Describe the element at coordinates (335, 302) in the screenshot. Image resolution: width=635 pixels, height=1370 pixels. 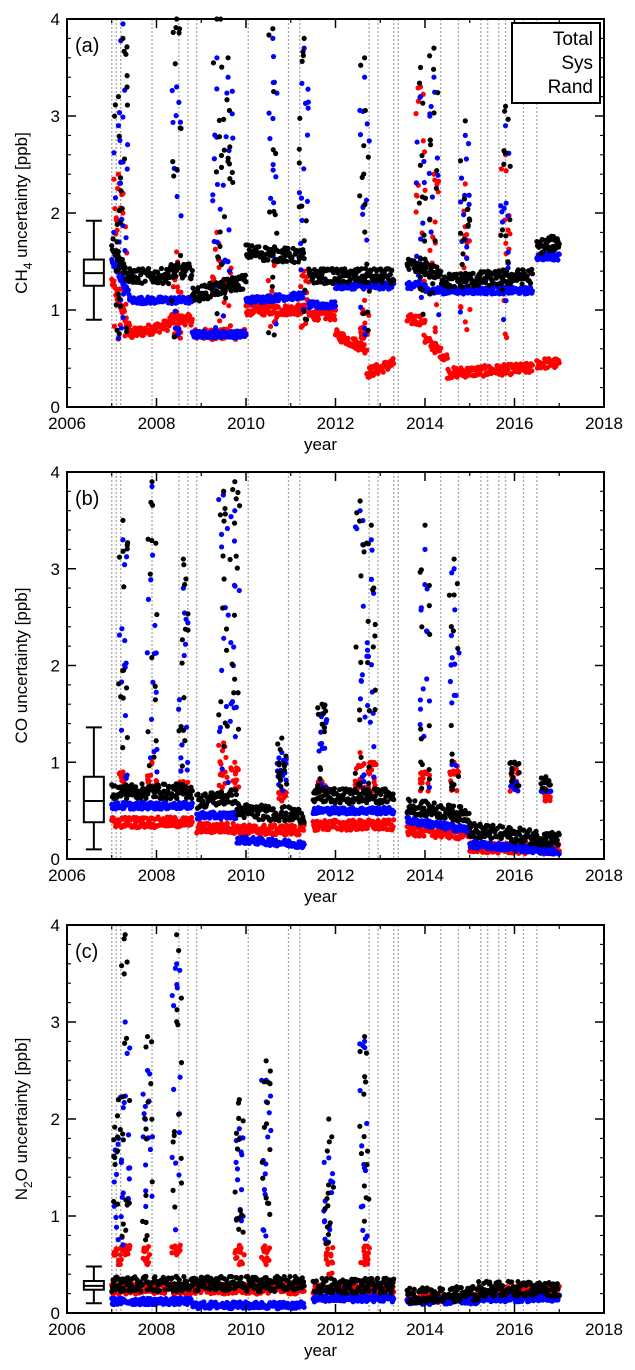
I see `sys-point` at that location.